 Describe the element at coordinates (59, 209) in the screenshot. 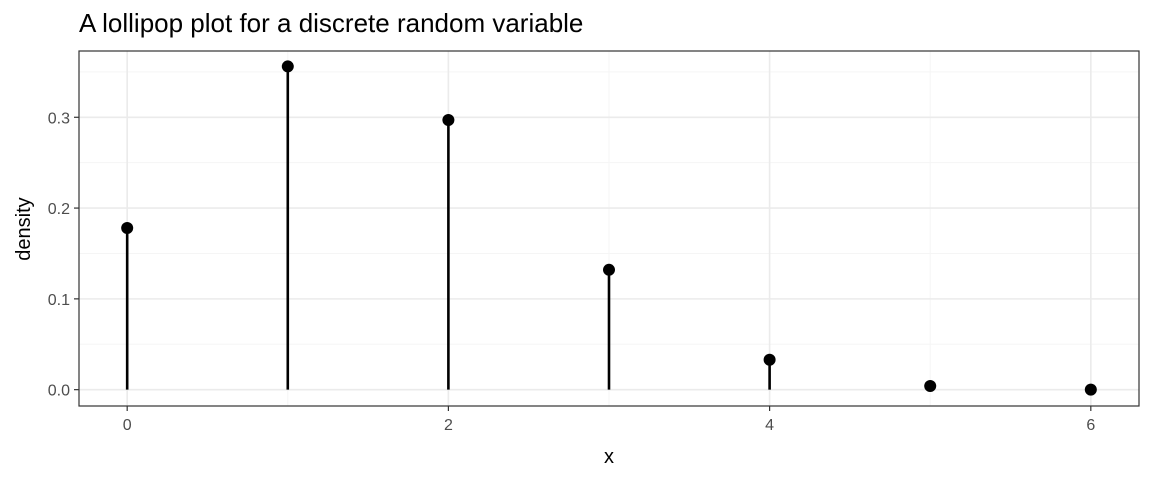

I see `y-tick-label: 0.2` at that location.